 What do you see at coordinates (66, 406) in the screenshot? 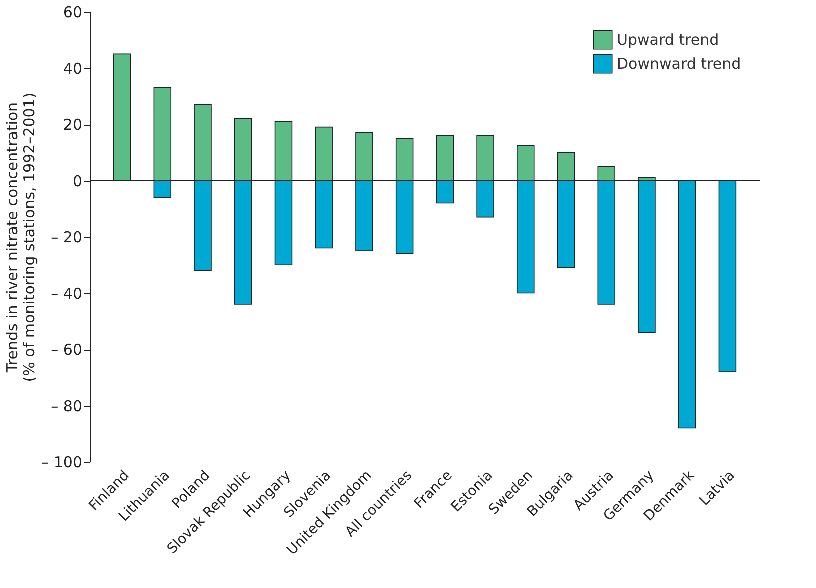
I see `y-tick-label: – 80` at bounding box center [66, 406].